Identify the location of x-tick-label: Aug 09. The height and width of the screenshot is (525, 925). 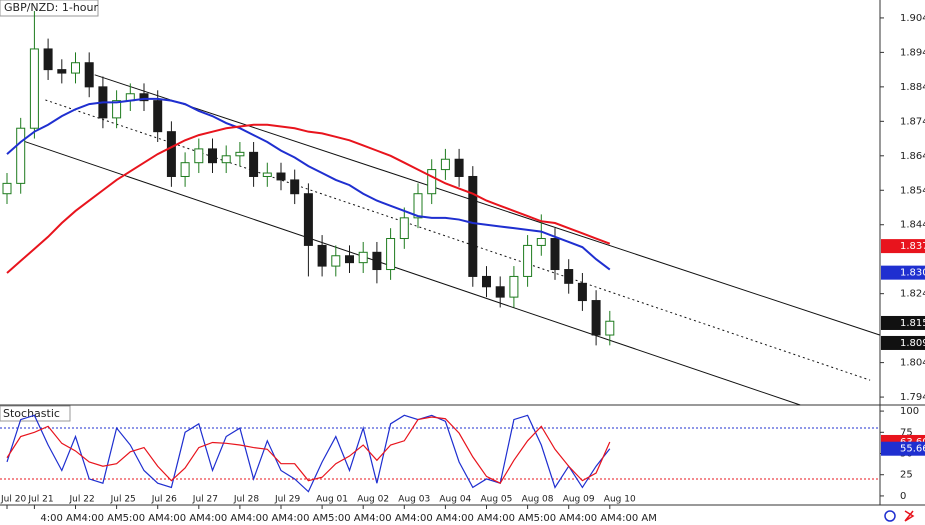
(579, 500).